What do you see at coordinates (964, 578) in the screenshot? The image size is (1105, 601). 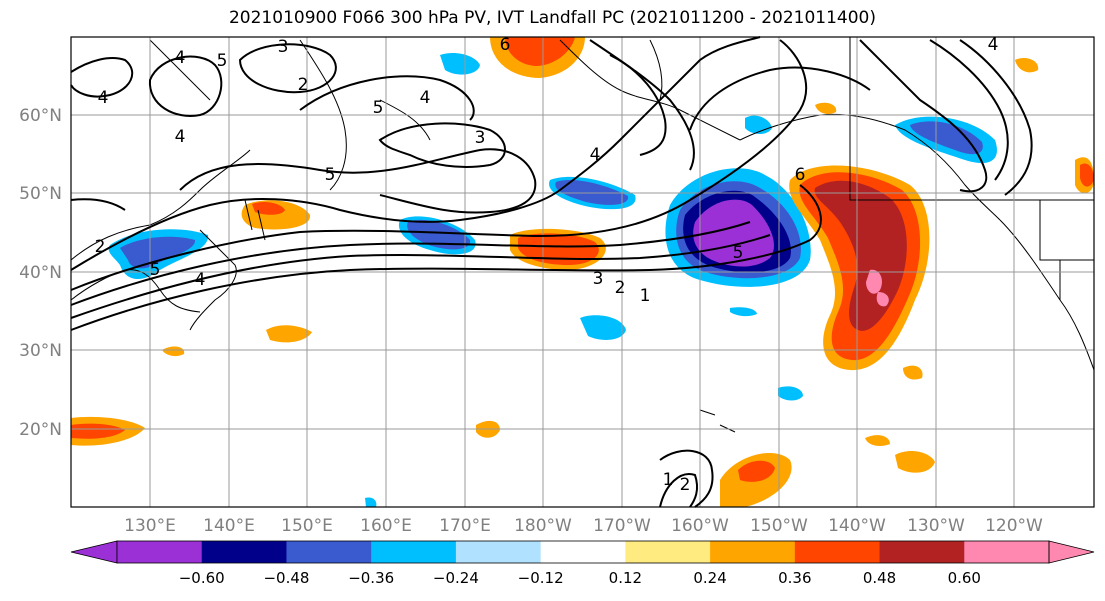 I see `colorbar-tick-label: 0.60` at bounding box center [964, 578].